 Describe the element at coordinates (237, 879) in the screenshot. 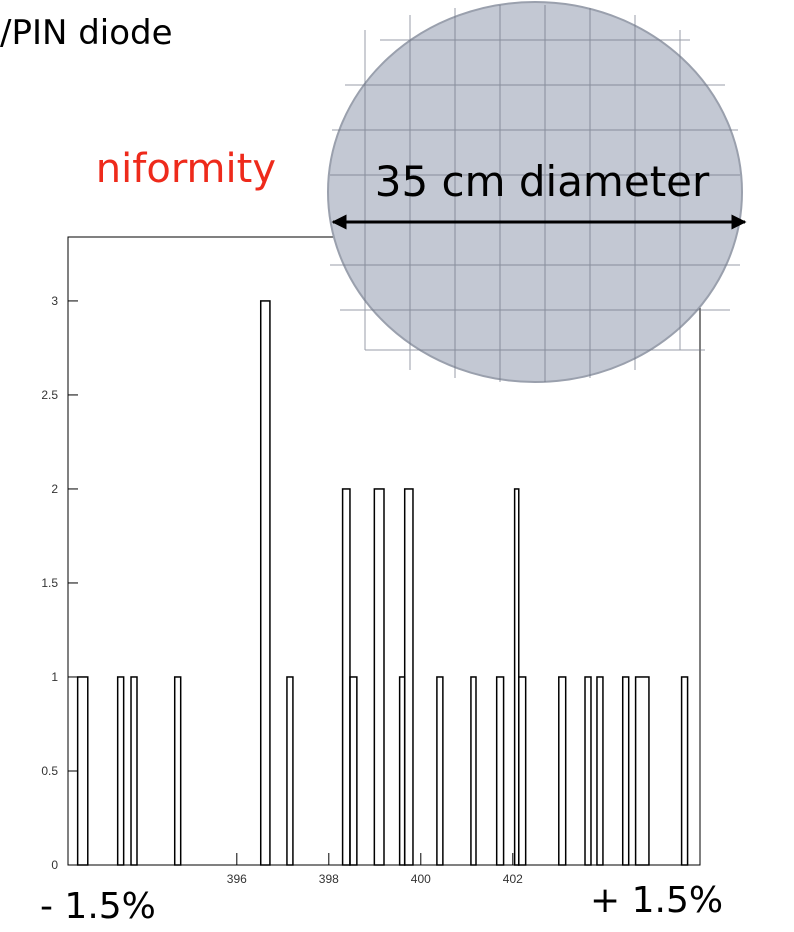

I see `x-tick-label: 396` at that location.